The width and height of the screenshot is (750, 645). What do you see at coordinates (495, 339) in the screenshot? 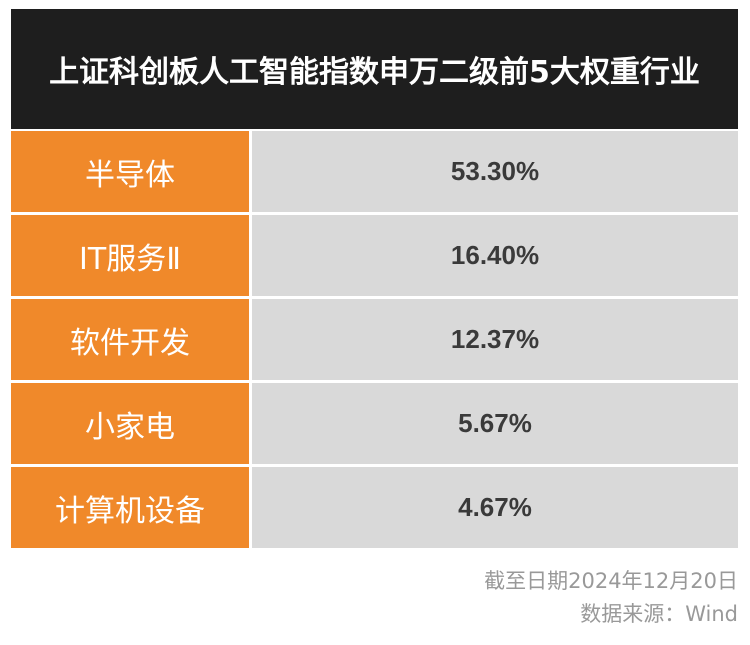
I see `weight-value: 12.37%` at bounding box center [495, 339].